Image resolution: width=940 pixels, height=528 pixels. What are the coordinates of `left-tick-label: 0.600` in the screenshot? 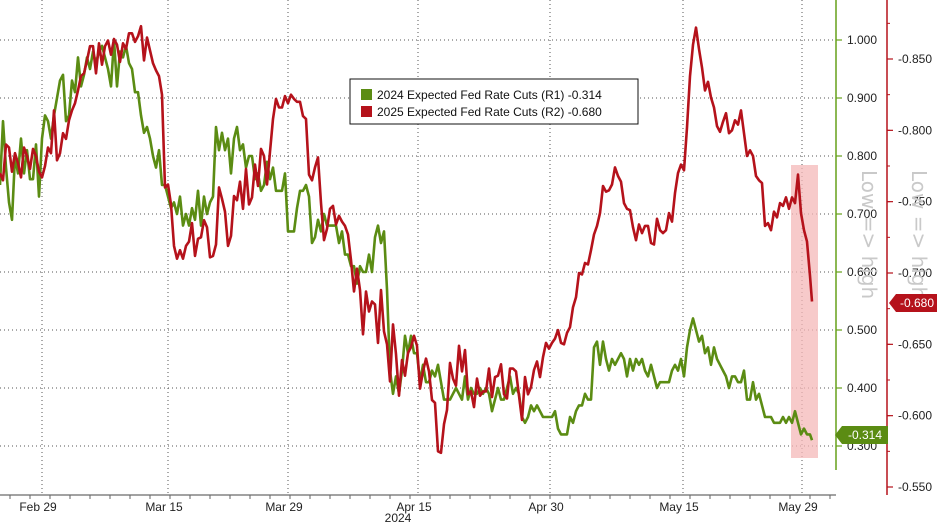 It's located at (862, 272).